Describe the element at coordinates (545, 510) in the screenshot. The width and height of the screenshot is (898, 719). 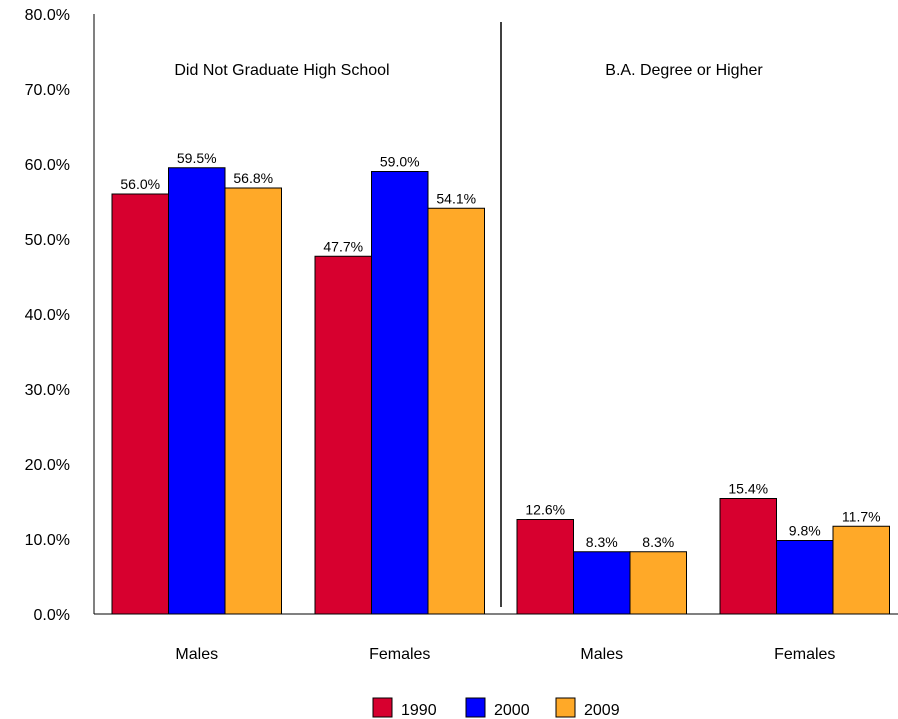
I see `data-label: 12.6%` at that location.